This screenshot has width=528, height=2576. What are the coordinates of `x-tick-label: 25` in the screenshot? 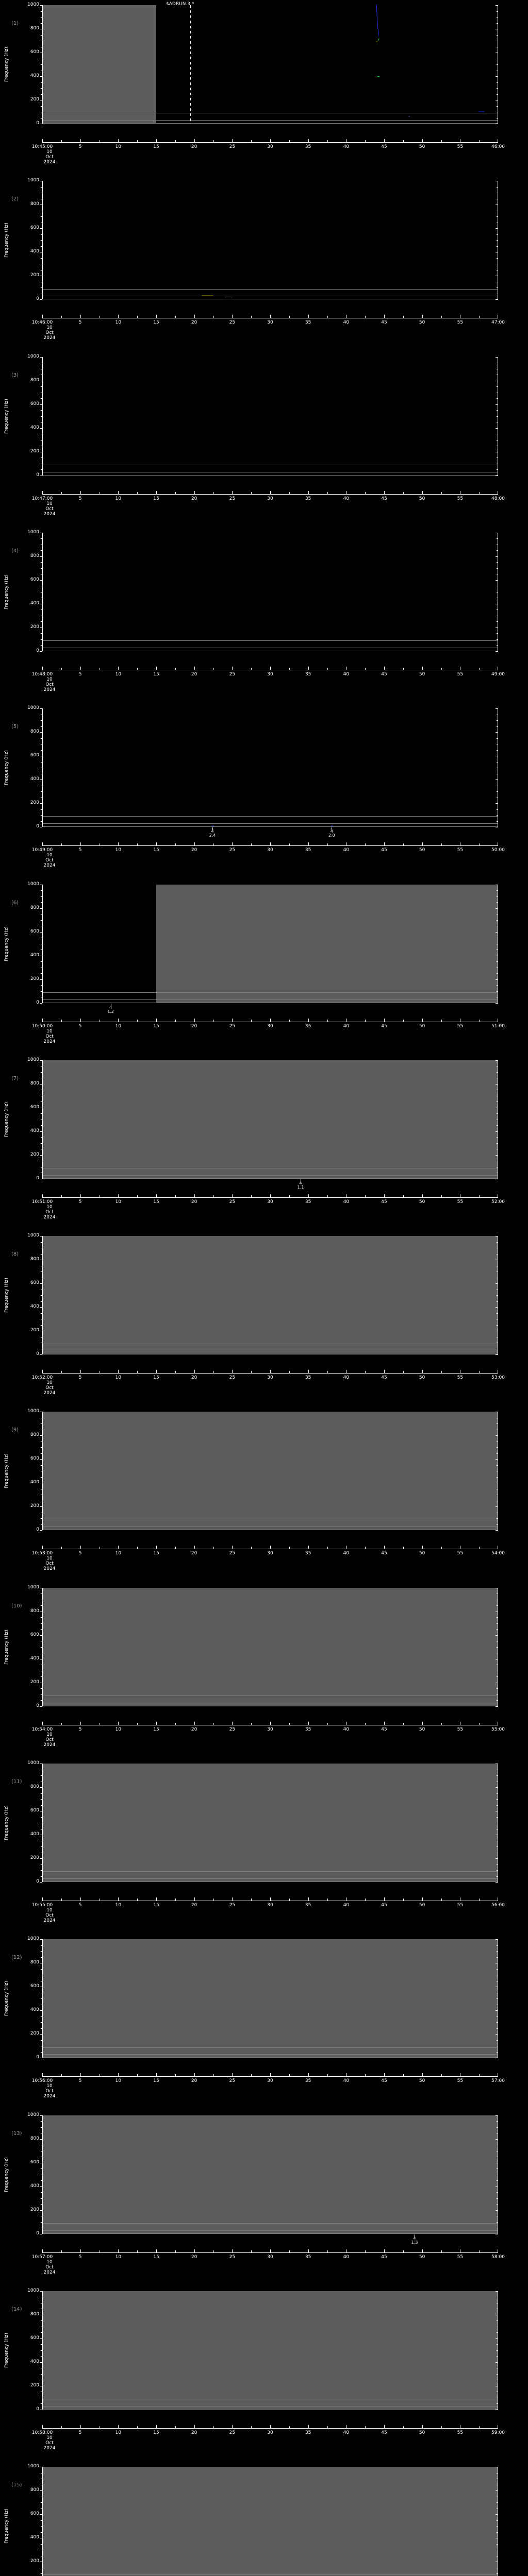 It's located at (232, 1378).